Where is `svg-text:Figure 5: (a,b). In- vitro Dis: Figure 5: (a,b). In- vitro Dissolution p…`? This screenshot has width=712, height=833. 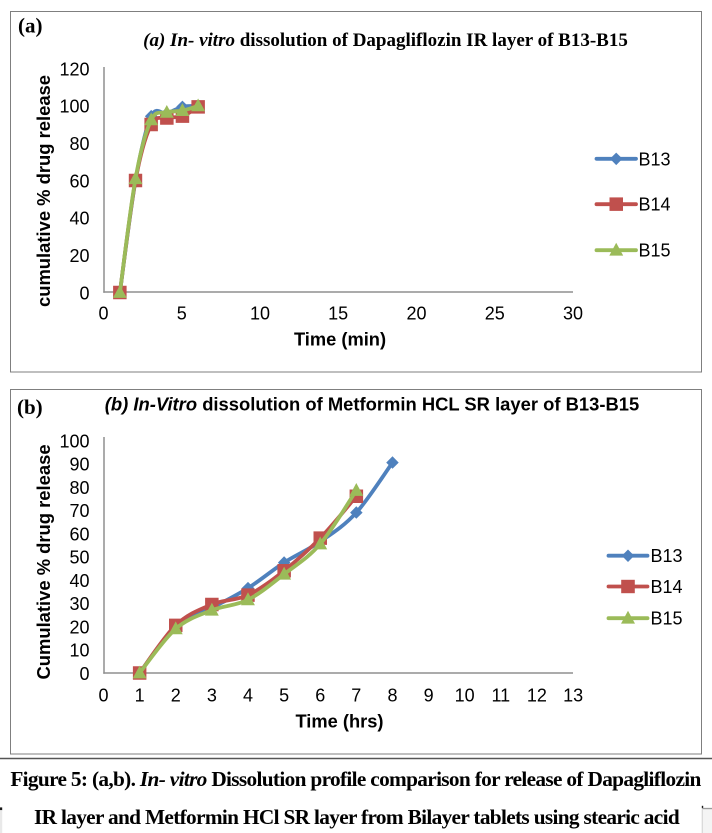 svg-text:Figure 5: (a,b). In- vitro Dis: Figure 5: (a,b). In- vitro Dissolution p… is located at coordinates (355, 779).